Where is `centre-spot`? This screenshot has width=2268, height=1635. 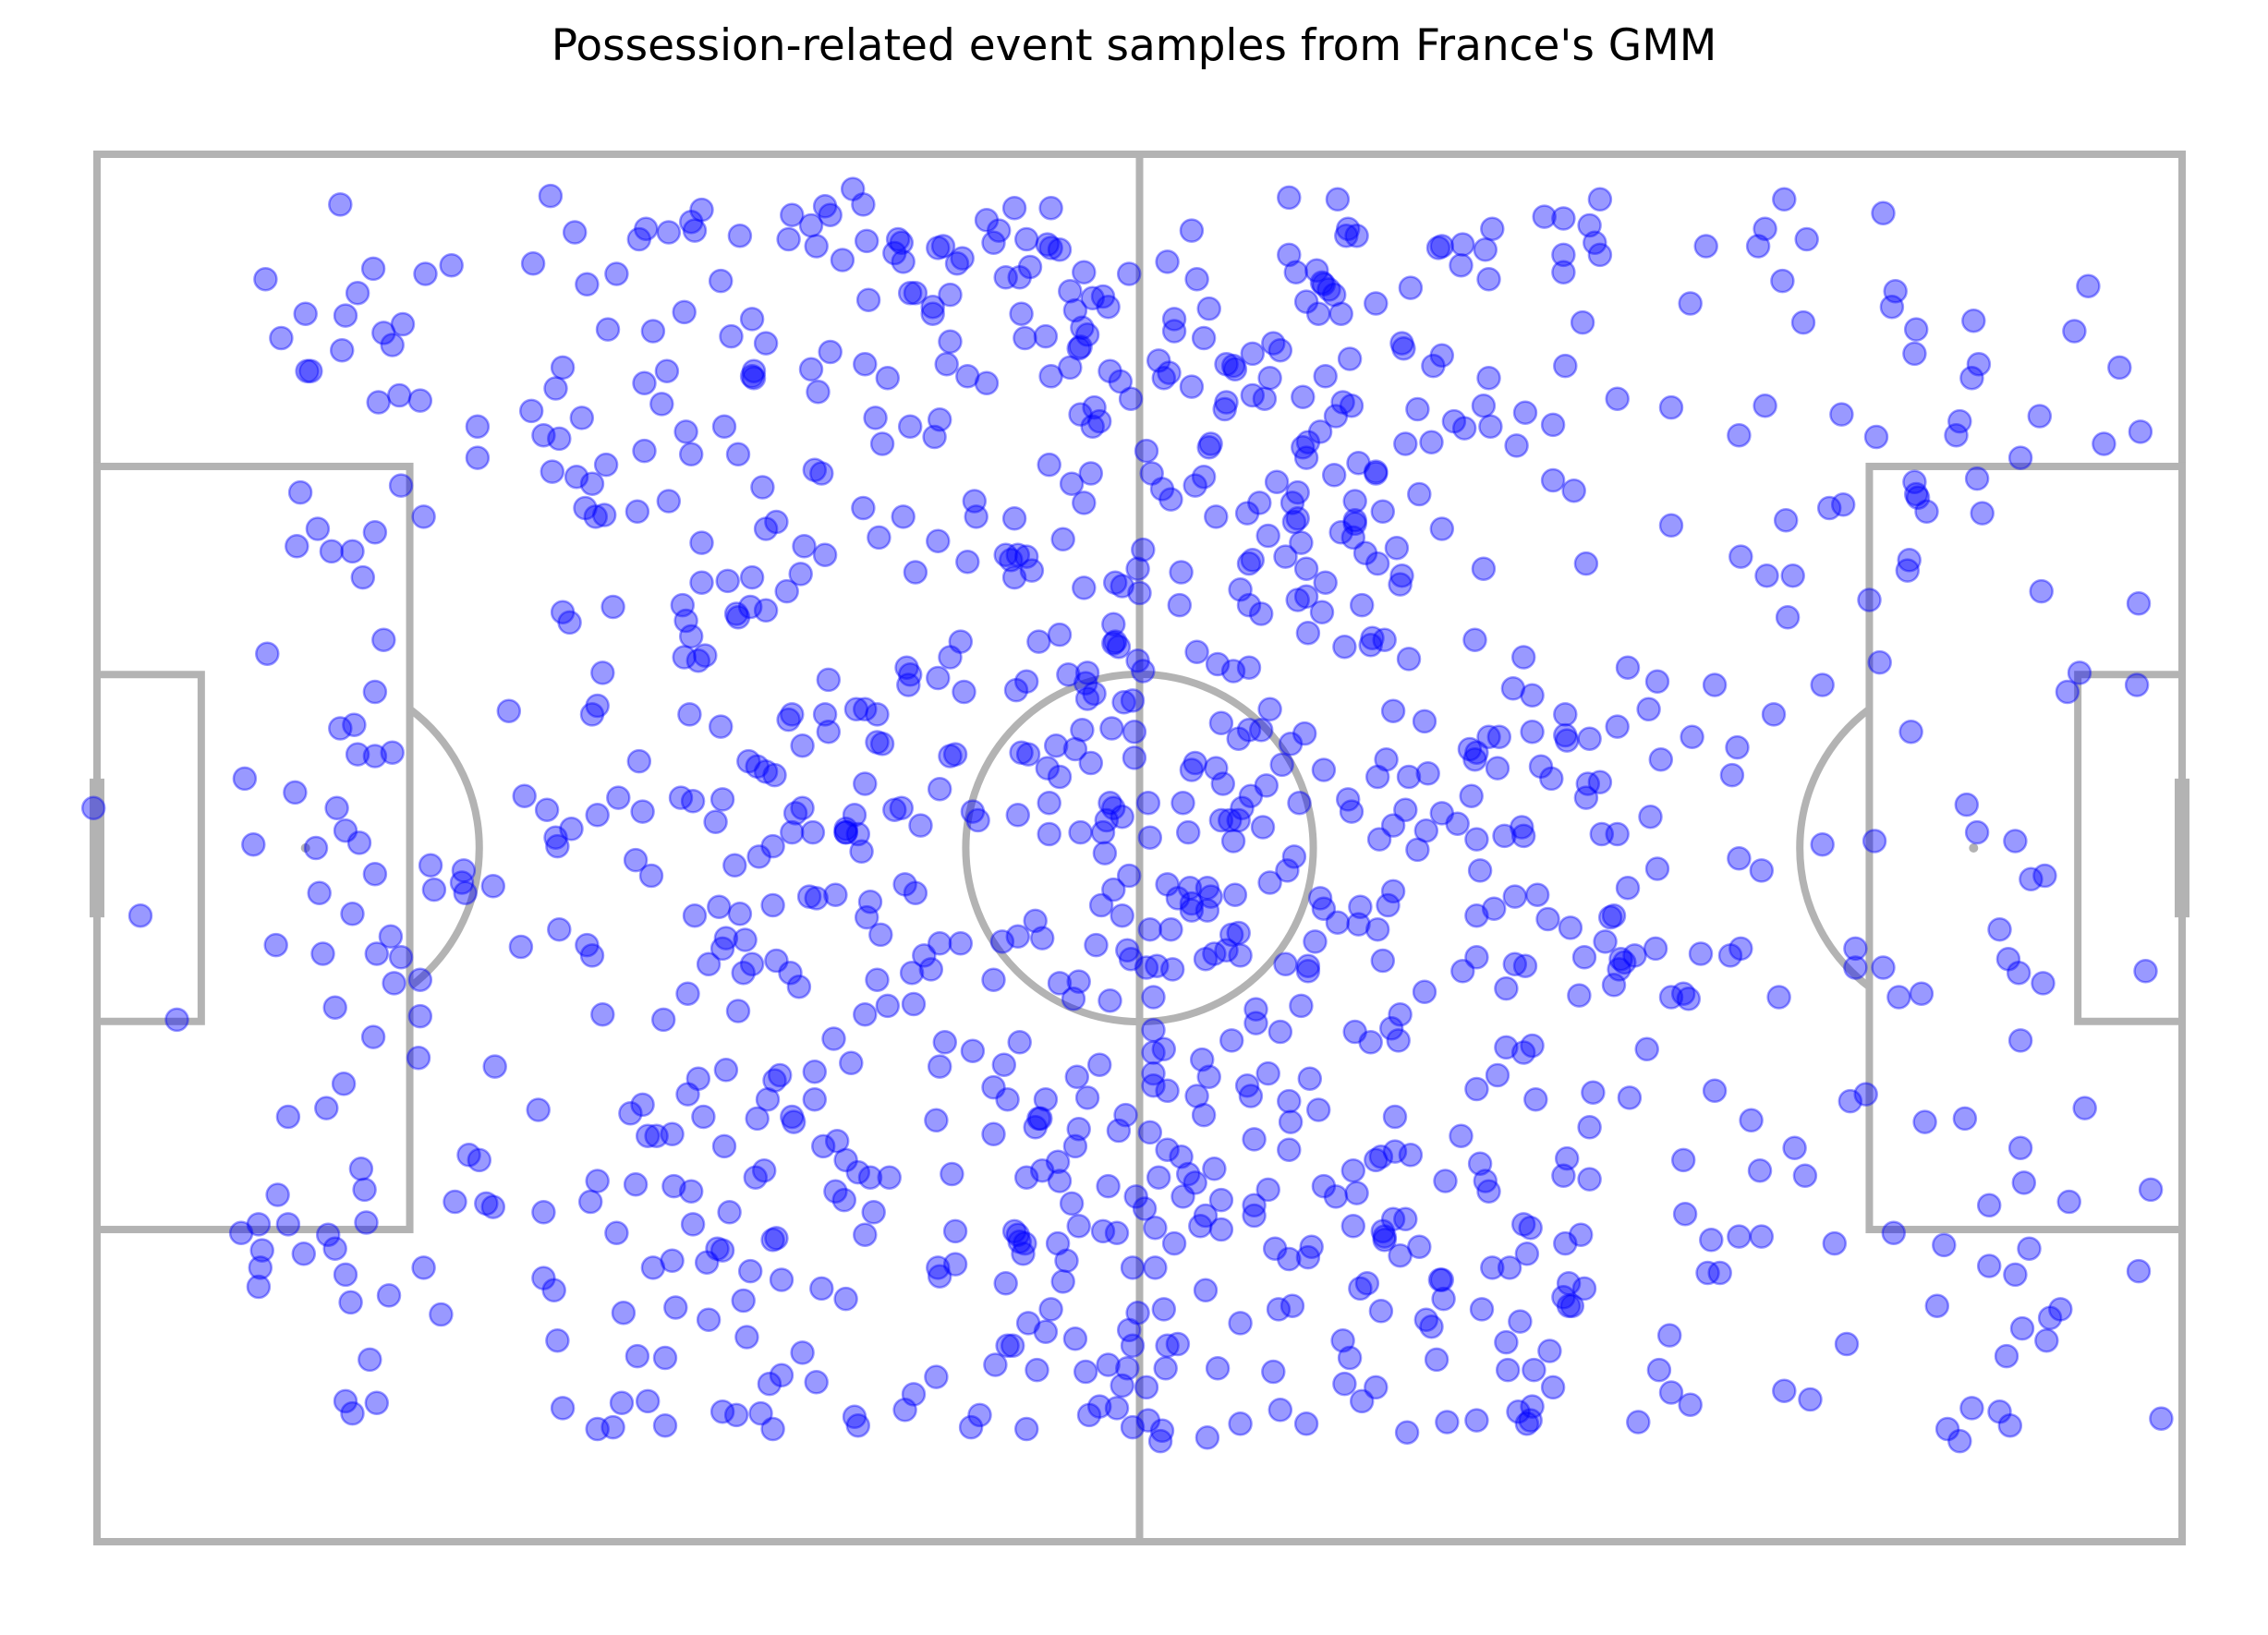 centre-spot is located at coordinates (1139, 848).